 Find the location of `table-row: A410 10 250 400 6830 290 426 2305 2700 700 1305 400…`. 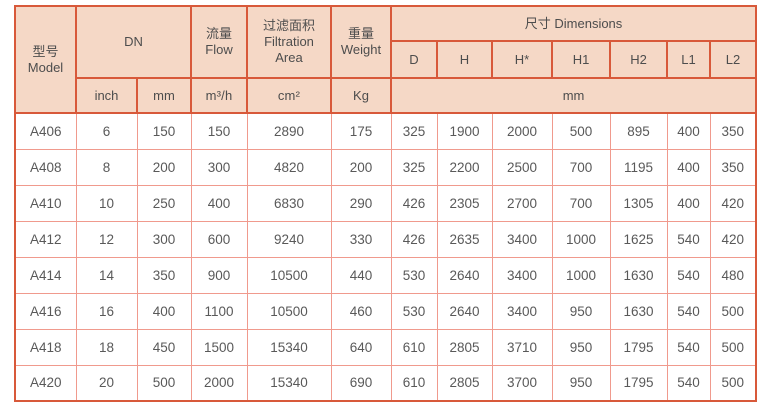

table-row: A410 10 250 400 6830 290 426 2305 2700 700 1305 400… is located at coordinates (385, 203).